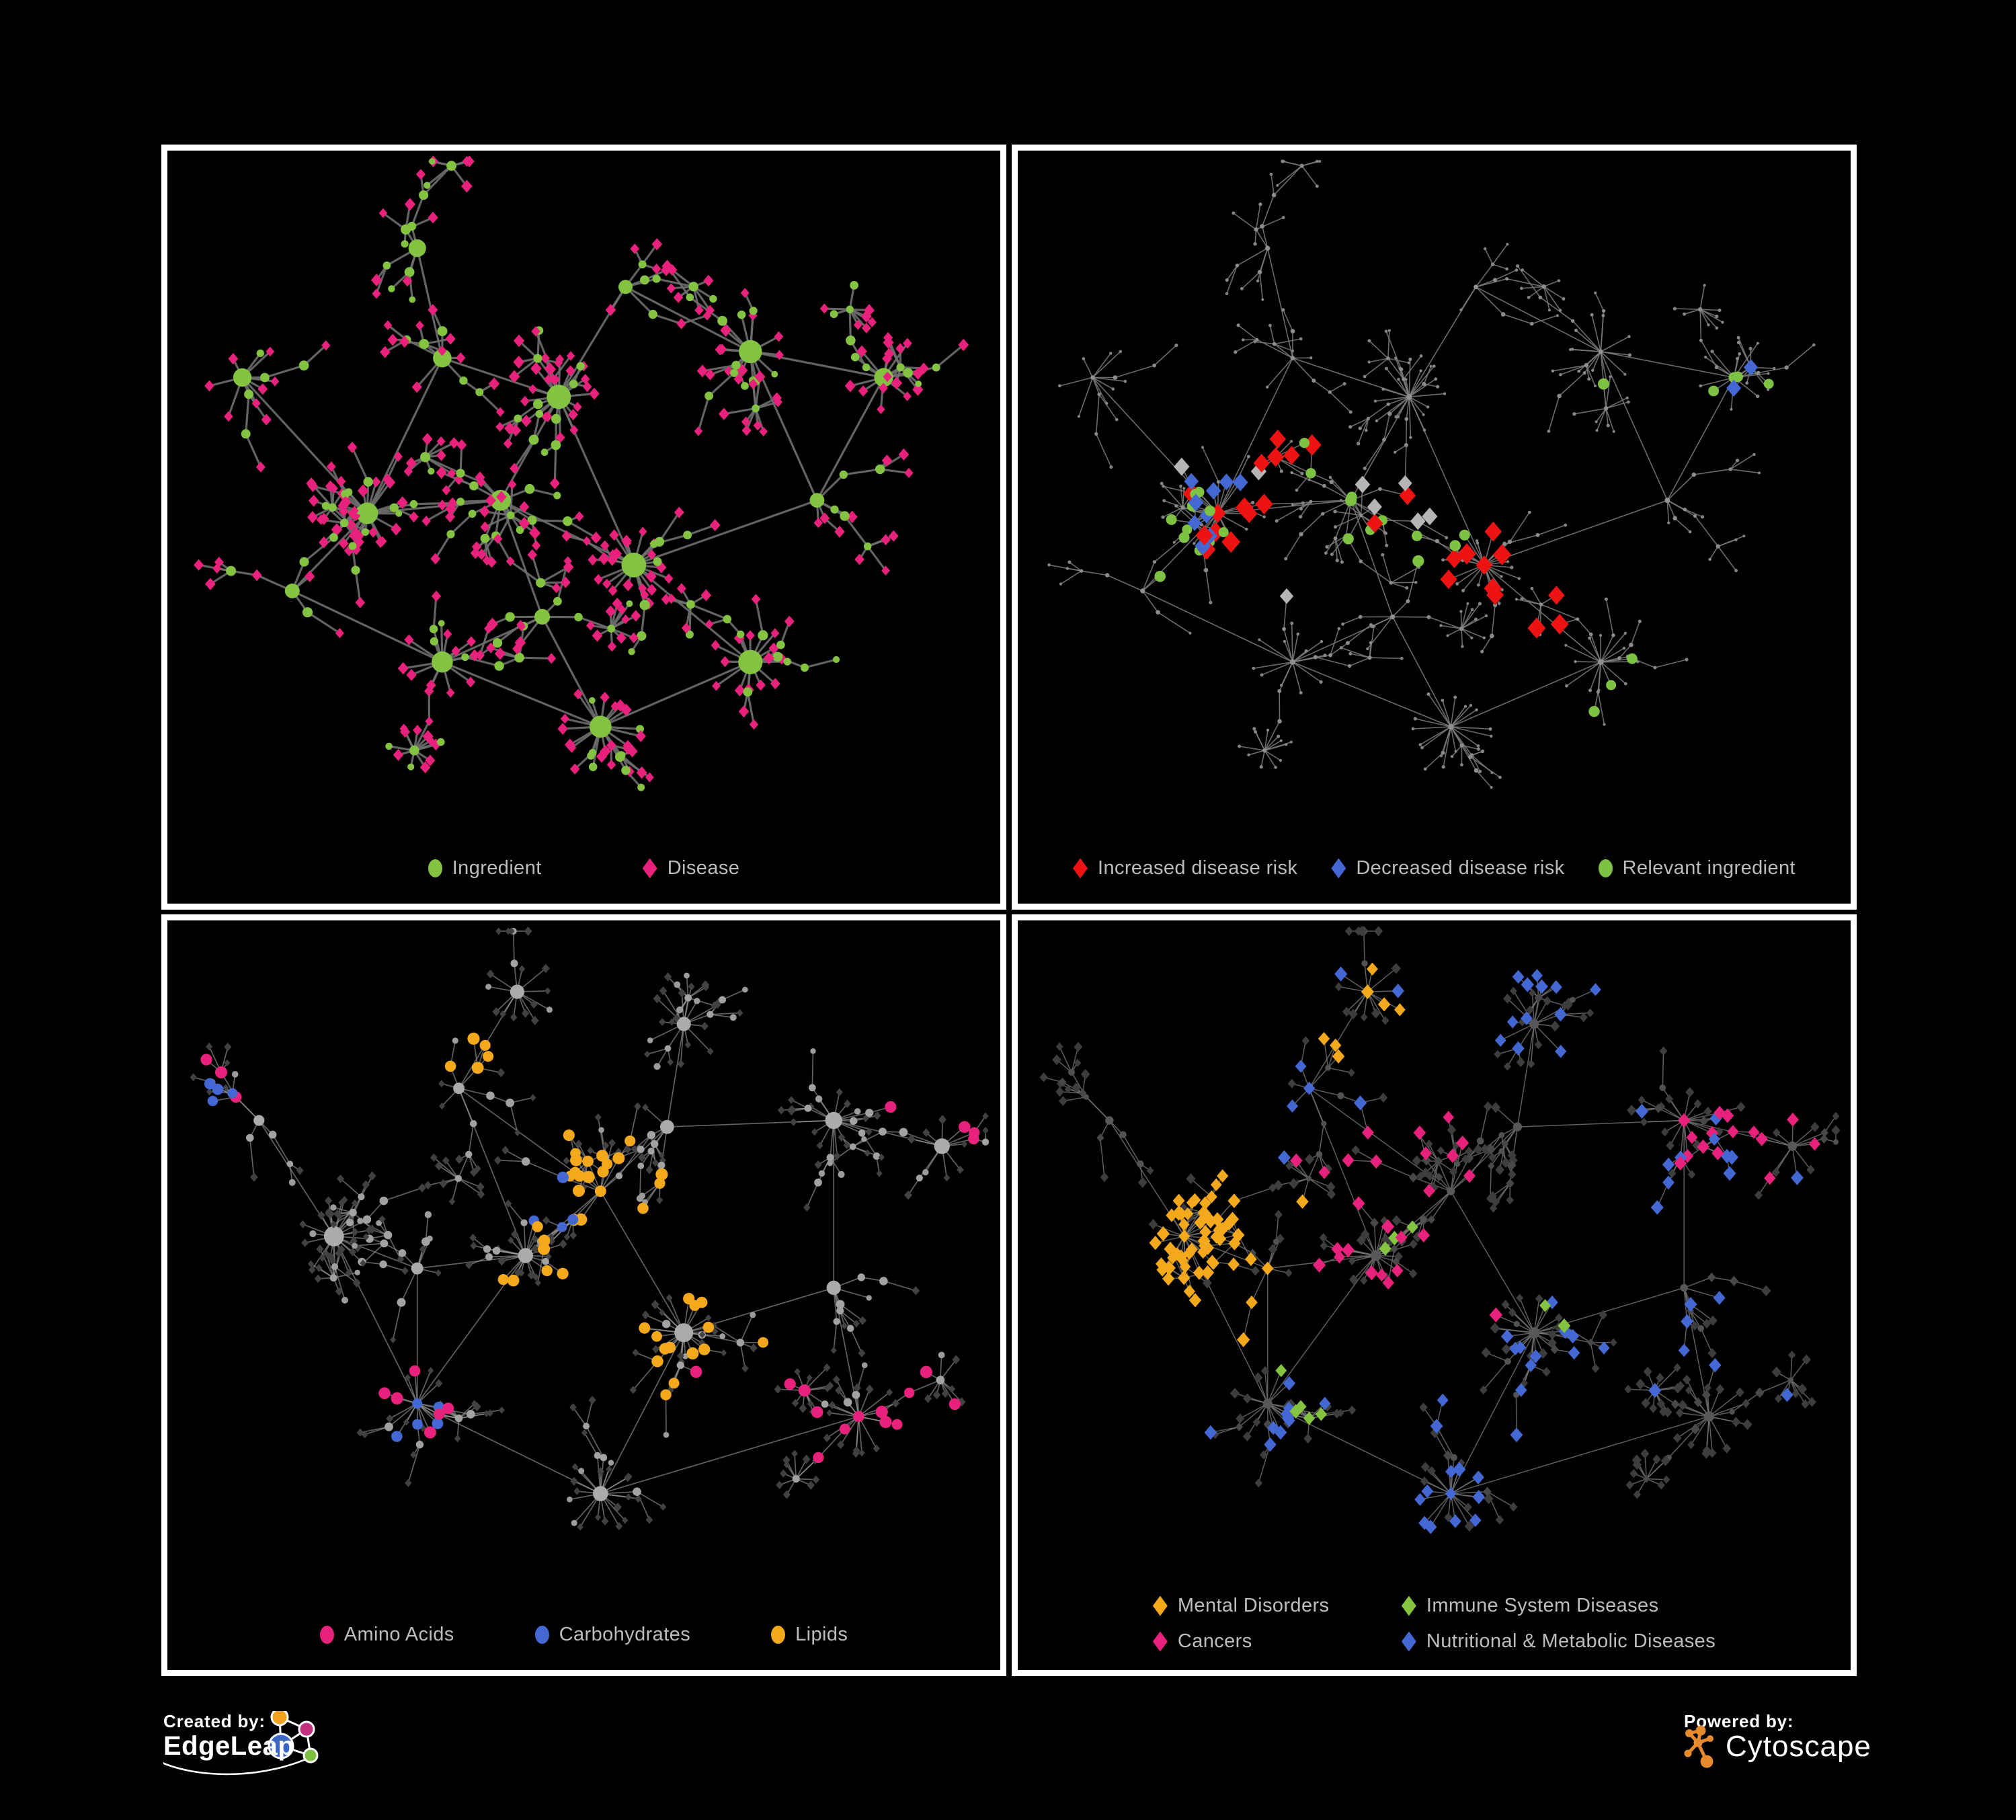 Image resolution: width=2016 pixels, height=1820 pixels. What do you see at coordinates (625, 1634) in the screenshot?
I see `legend-label: Carbohydrates` at bounding box center [625, 1634].